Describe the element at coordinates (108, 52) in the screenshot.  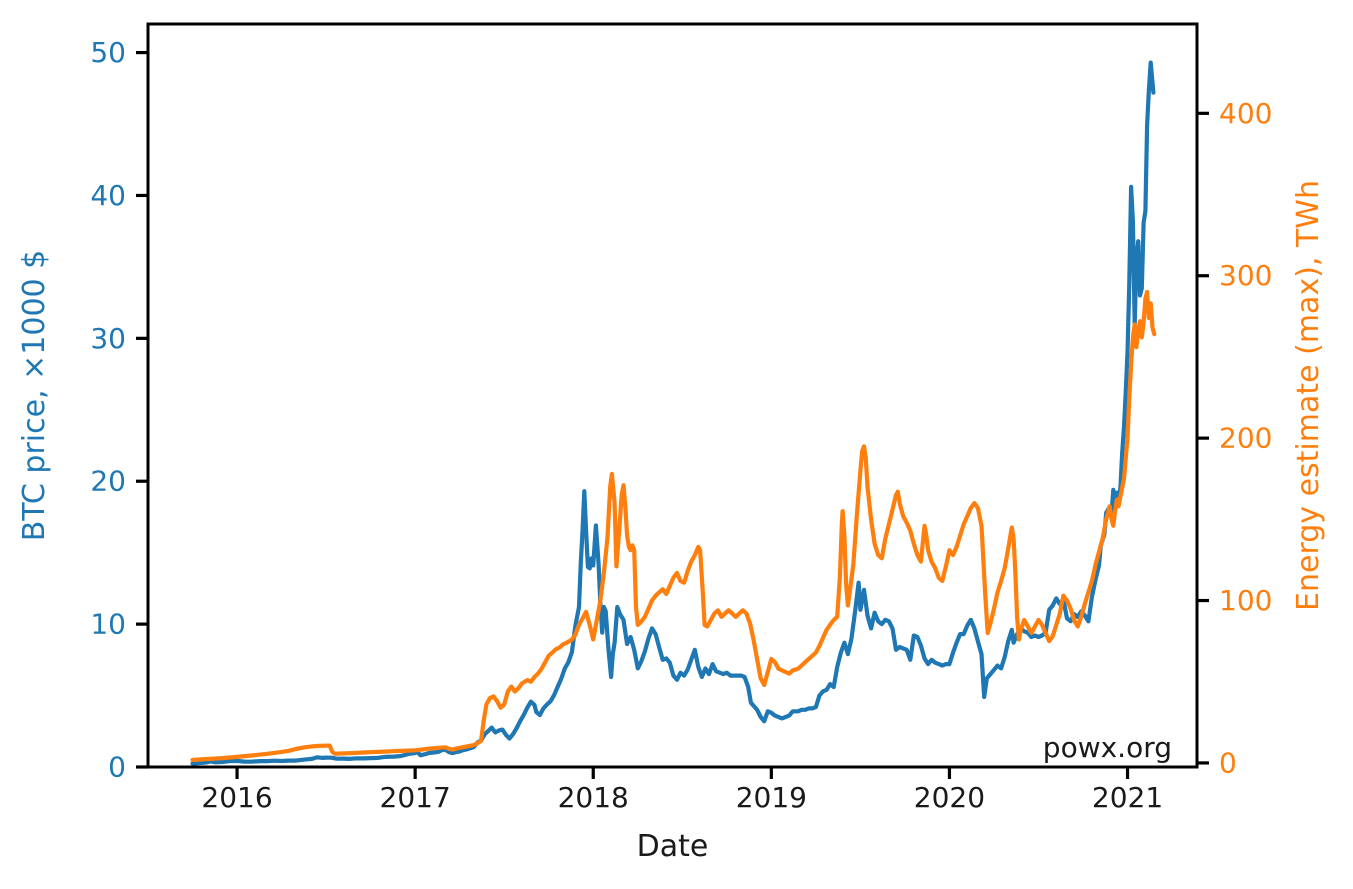
I see `left-y-tick-label: 50` at that location.